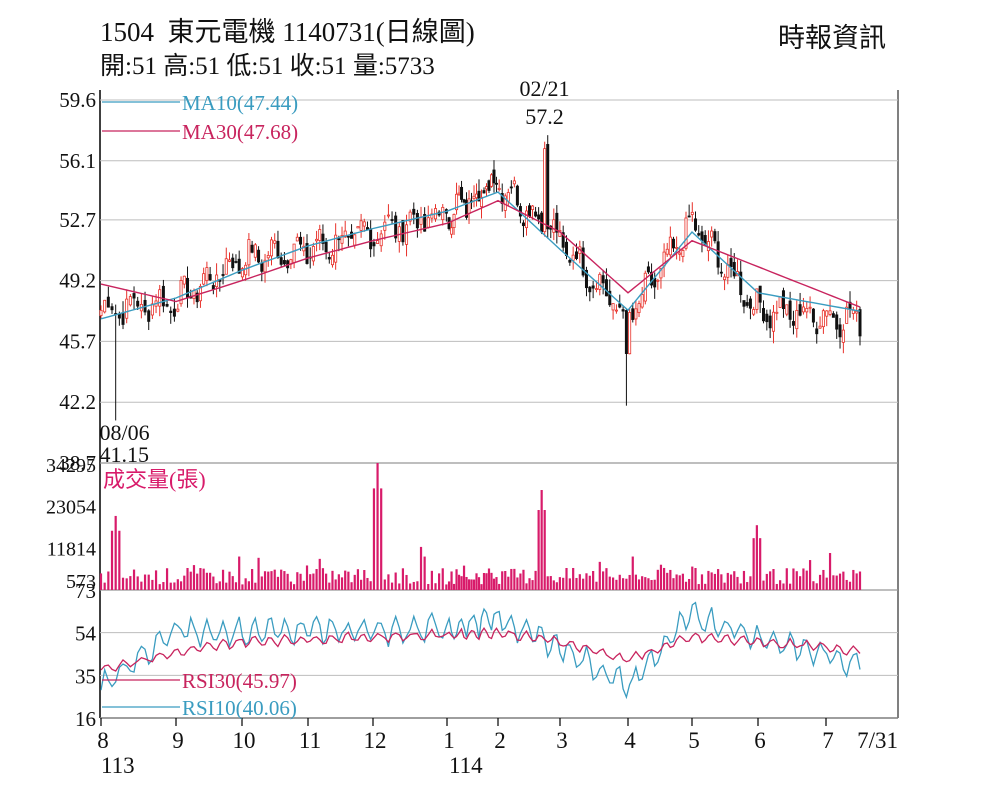 This screenshot has width=1000, height=800. Describe the element at coordinates (500, 740) in the screenshot. I see `x-tick-label: 2` at that location.